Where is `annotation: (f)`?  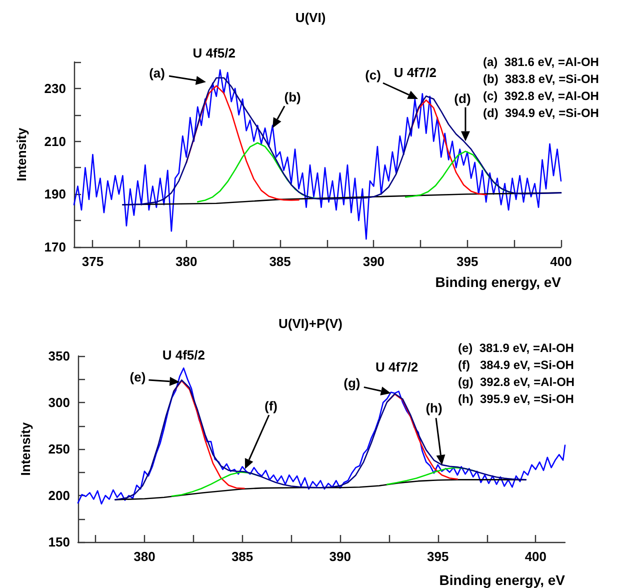 annotation: (f) is located at coordinates (271, 406).